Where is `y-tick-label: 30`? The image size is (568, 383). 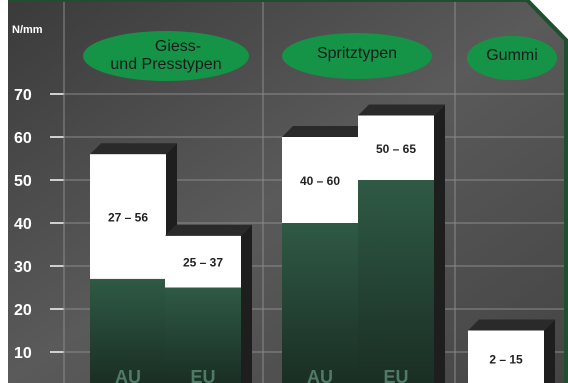
y-tick-label: 30 is located at coordinates (23, 267).